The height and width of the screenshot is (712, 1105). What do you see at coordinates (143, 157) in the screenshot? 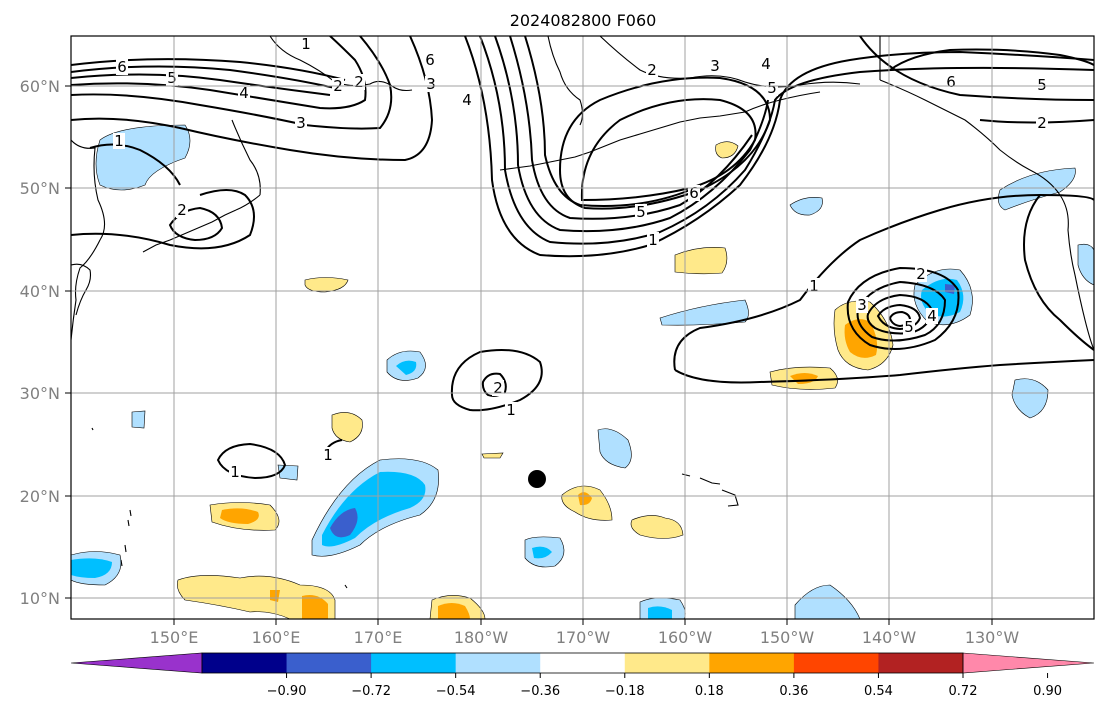
I see `shade-blue-nw` at bounding box center [143, 157].